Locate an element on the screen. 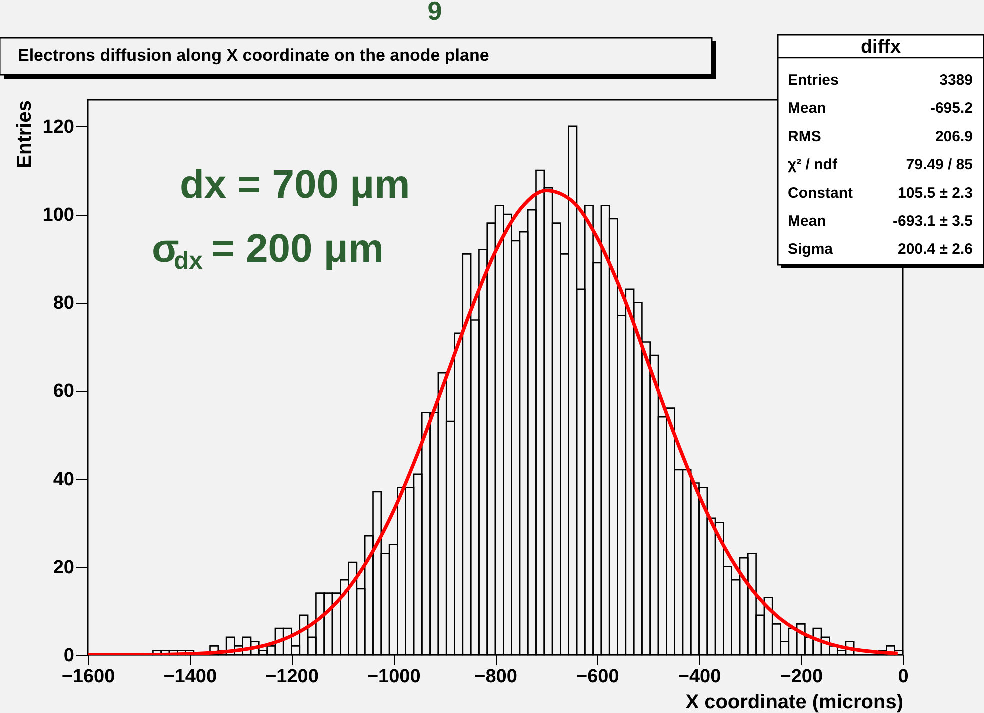 This screenshot has width=984, height=713. annotation: χ² / ndf is located at coordinates (813, 165).